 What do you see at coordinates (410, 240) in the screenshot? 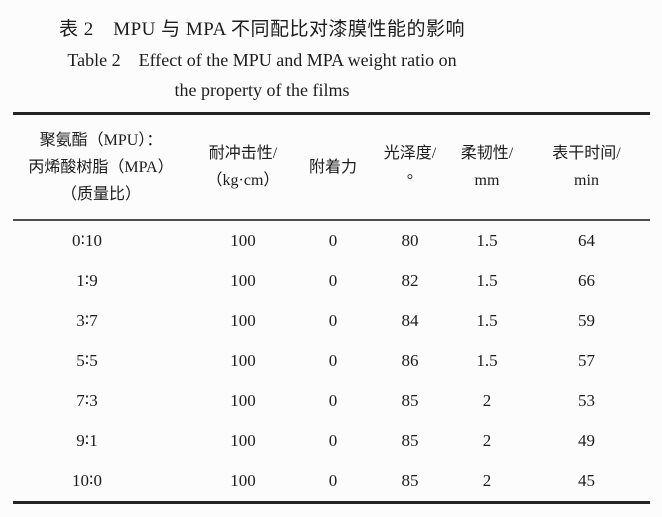
I see `cell-gloss: 80` at bounding box center [410, 240].